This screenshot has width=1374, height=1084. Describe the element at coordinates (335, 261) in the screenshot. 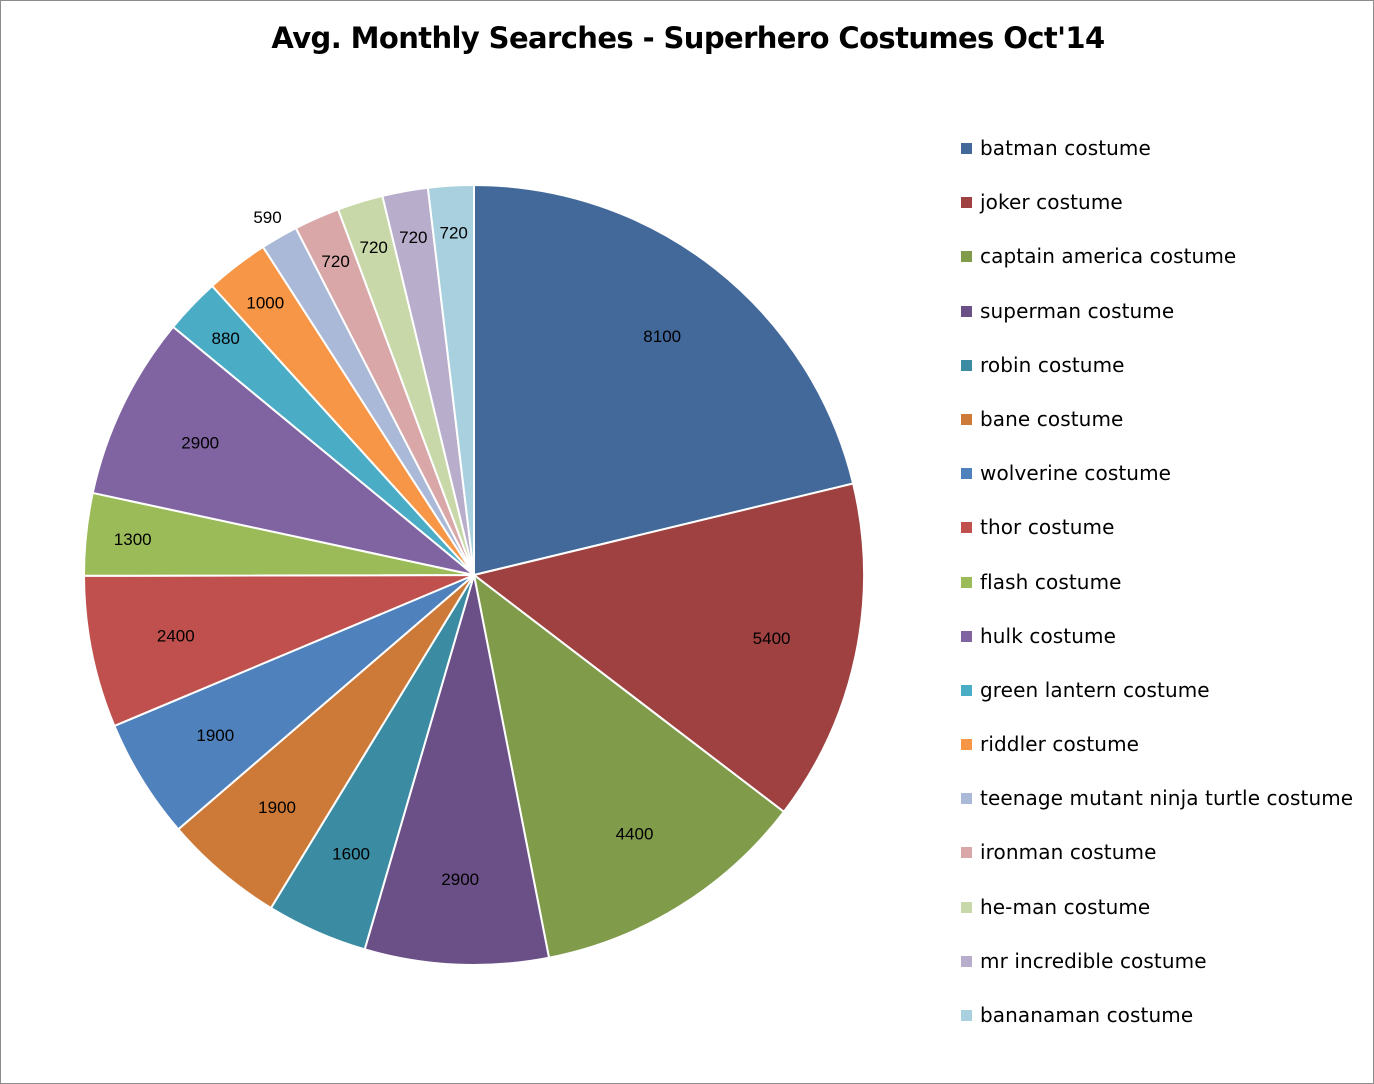

I see `data-label-ironman-costume: 720` at that location.